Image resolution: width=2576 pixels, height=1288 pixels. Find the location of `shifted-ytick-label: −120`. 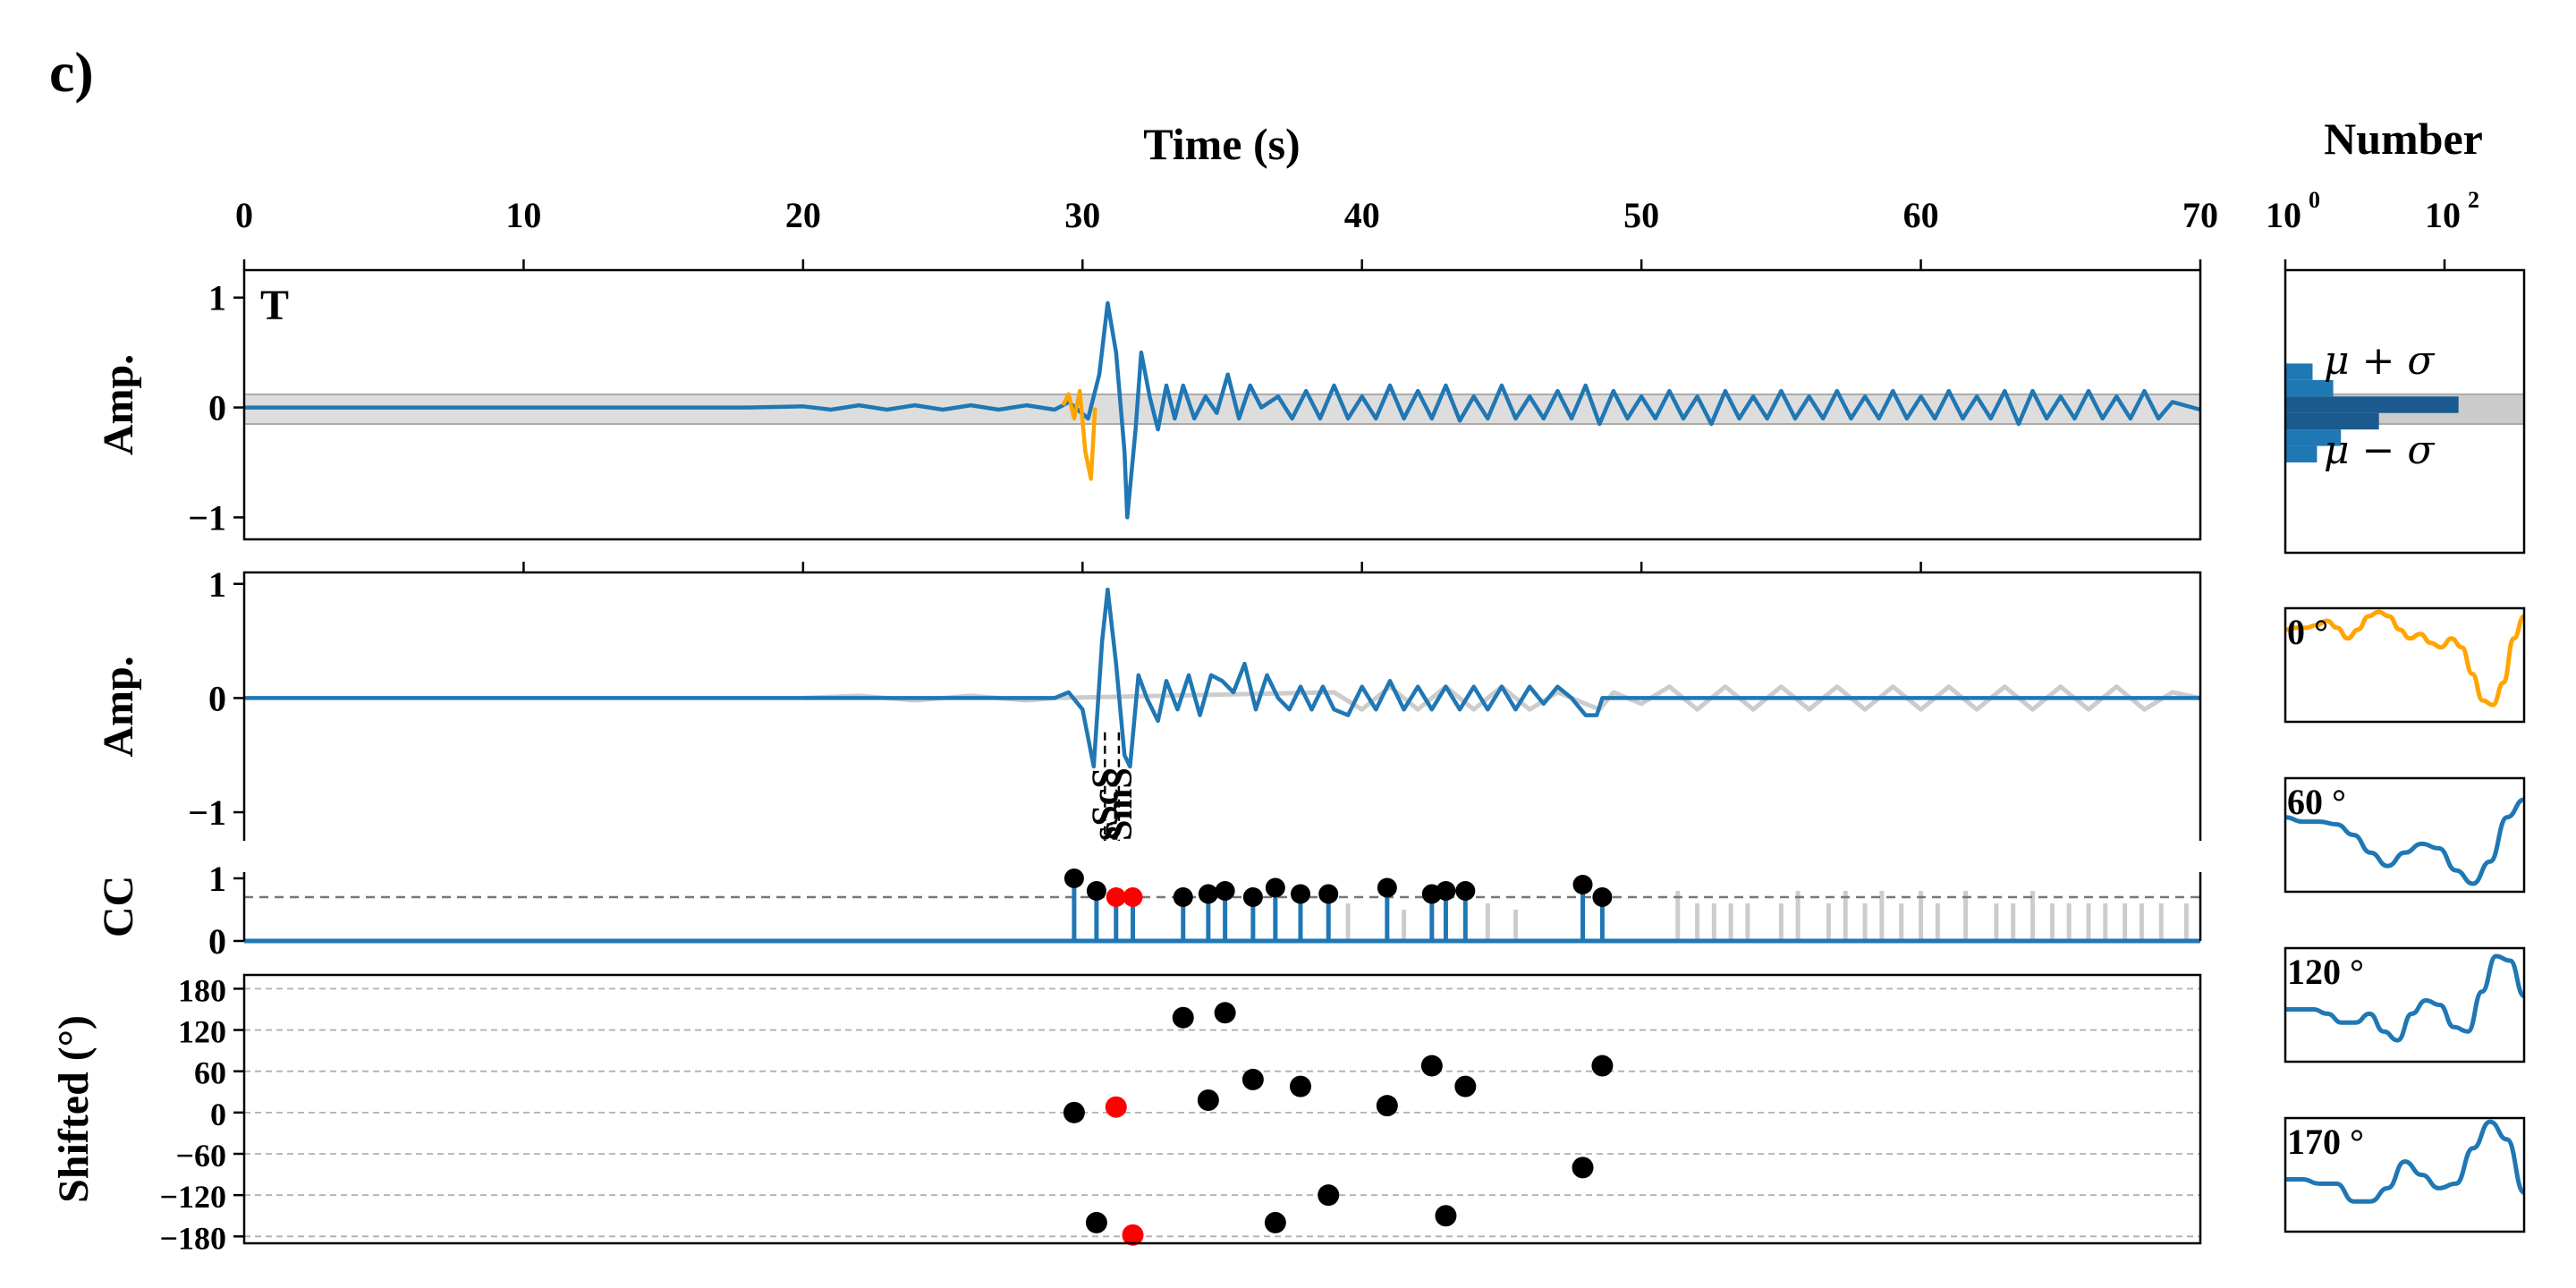

shifted-ytick-label: −120 is located at coordinates (192, 1197).